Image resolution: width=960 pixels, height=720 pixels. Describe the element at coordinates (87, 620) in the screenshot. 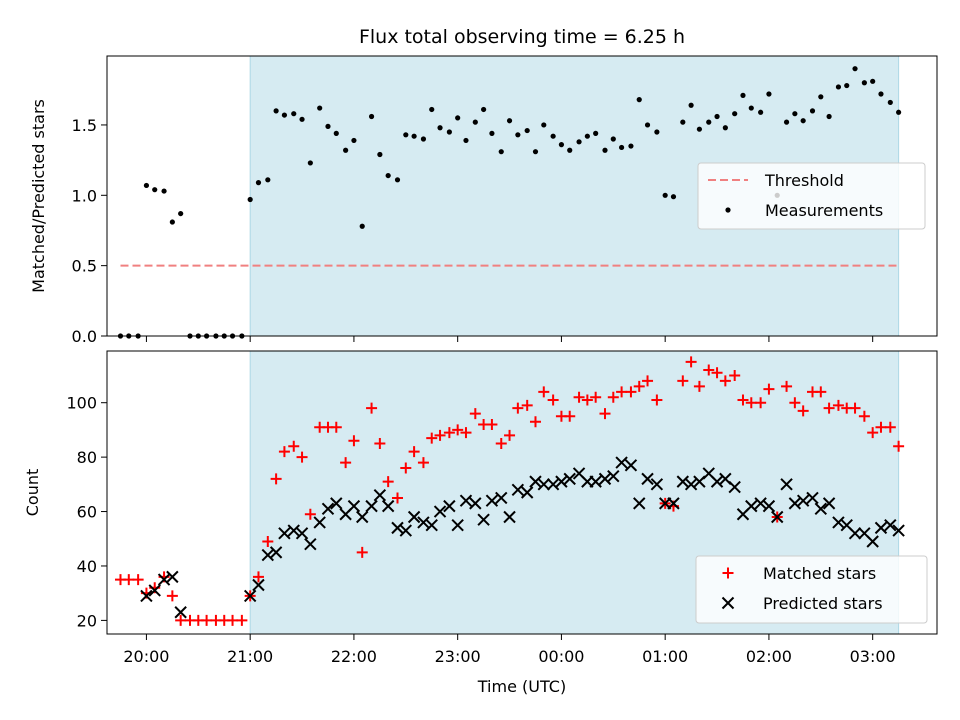

I see `y-tick-label: 20` at that location.